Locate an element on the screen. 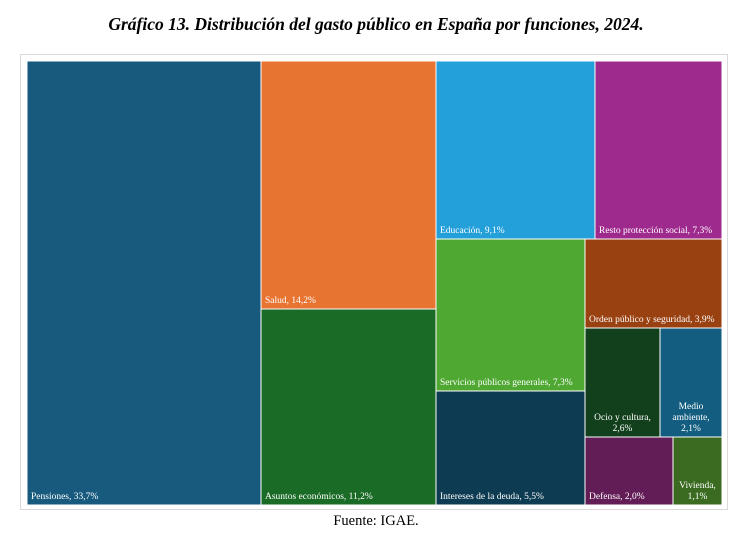  treemap-label-servicios: Servicios públicos generales, 7,3% is located at coordinates (506, 383).